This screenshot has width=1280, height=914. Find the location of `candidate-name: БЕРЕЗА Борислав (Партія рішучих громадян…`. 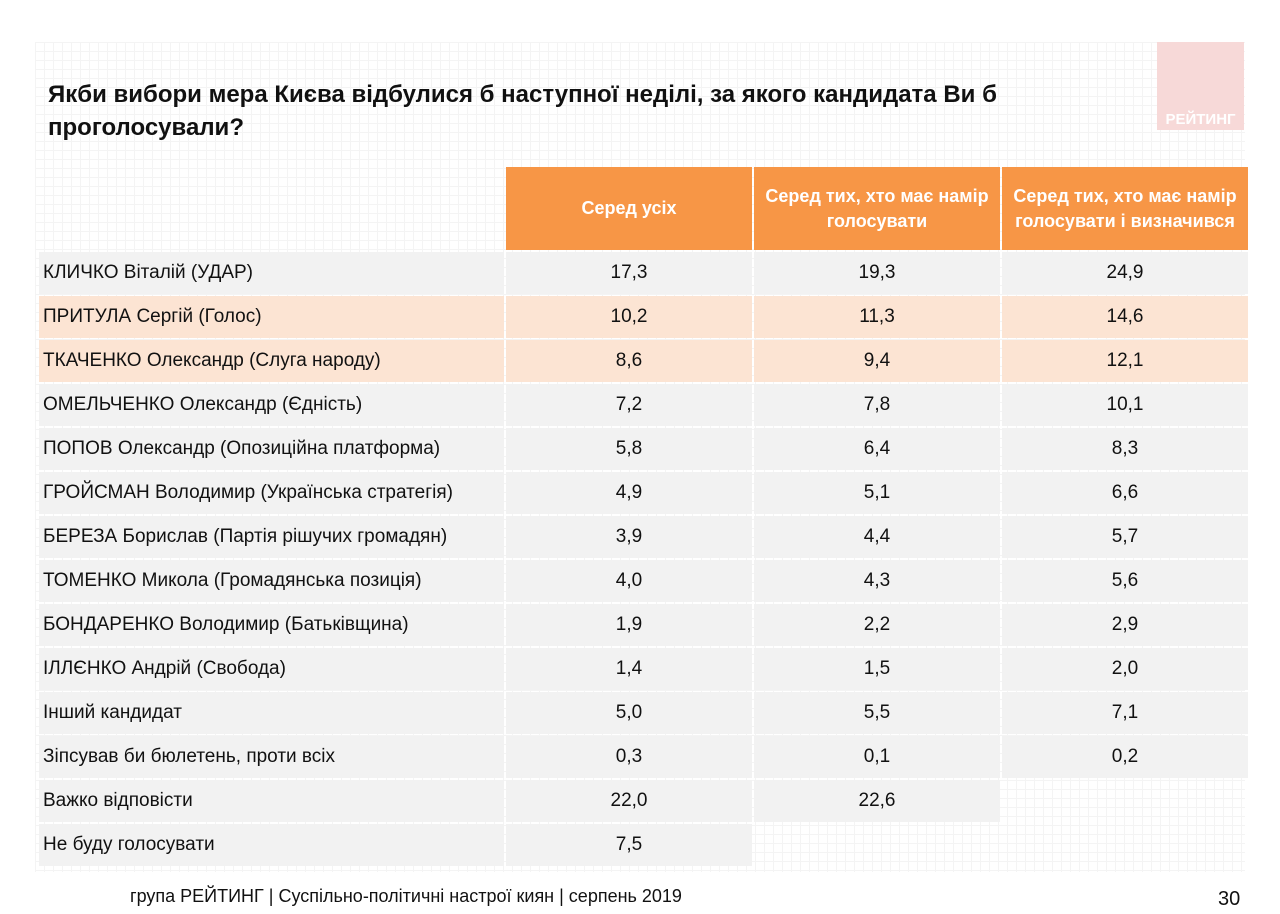

candidate-name: БЕРЕЗА Борислав (Партія рішучих громадян… is located at coordinates (271, 537).